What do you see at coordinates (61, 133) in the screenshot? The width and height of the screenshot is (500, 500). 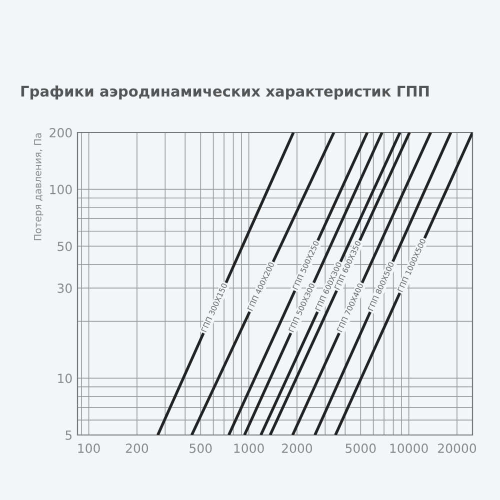 I see `y-tick-label: 200` at bounding box center [61, 133].